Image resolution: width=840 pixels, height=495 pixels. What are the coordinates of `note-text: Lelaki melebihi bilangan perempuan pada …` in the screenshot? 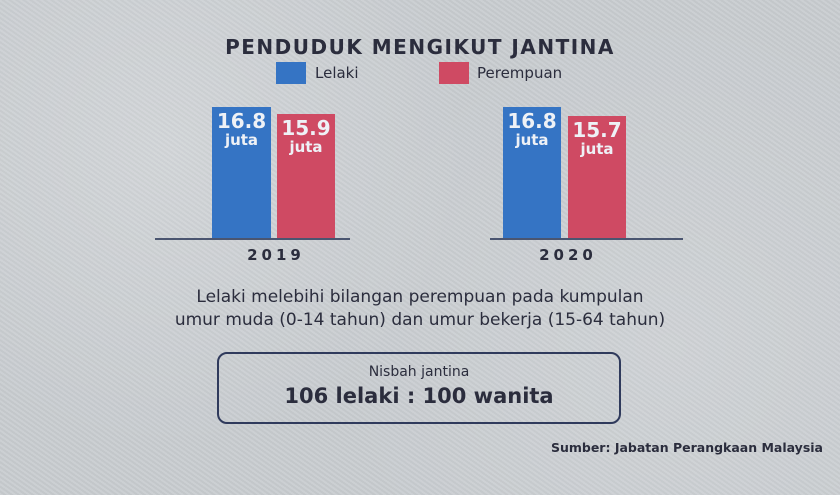 It's located at (420, 309).